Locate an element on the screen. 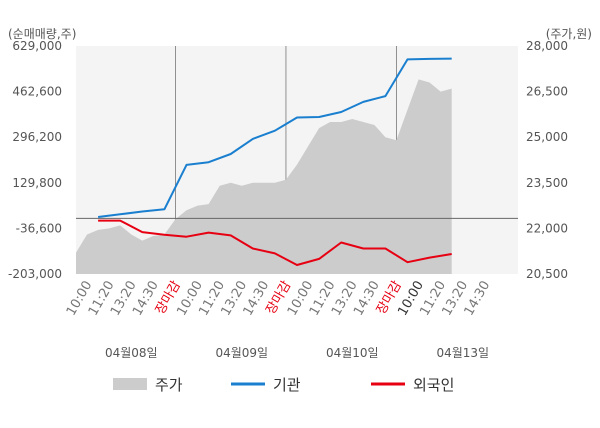 This screenshot has width=600, height=428. left-tick-label: 629,000 is located at coordinates (37, 46).